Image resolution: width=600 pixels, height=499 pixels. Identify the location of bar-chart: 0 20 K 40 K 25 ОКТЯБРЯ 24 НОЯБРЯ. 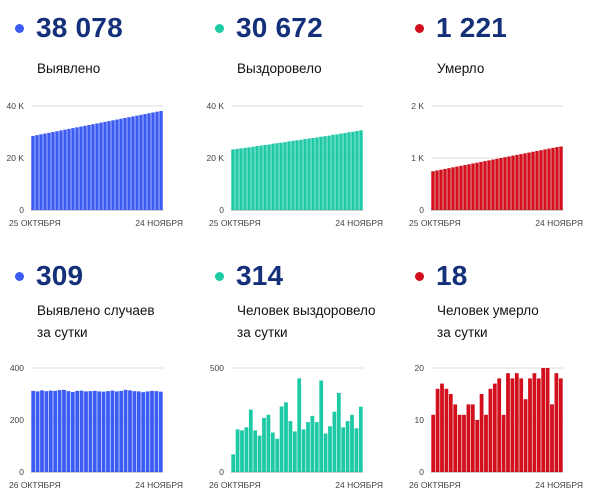
(95, 164).